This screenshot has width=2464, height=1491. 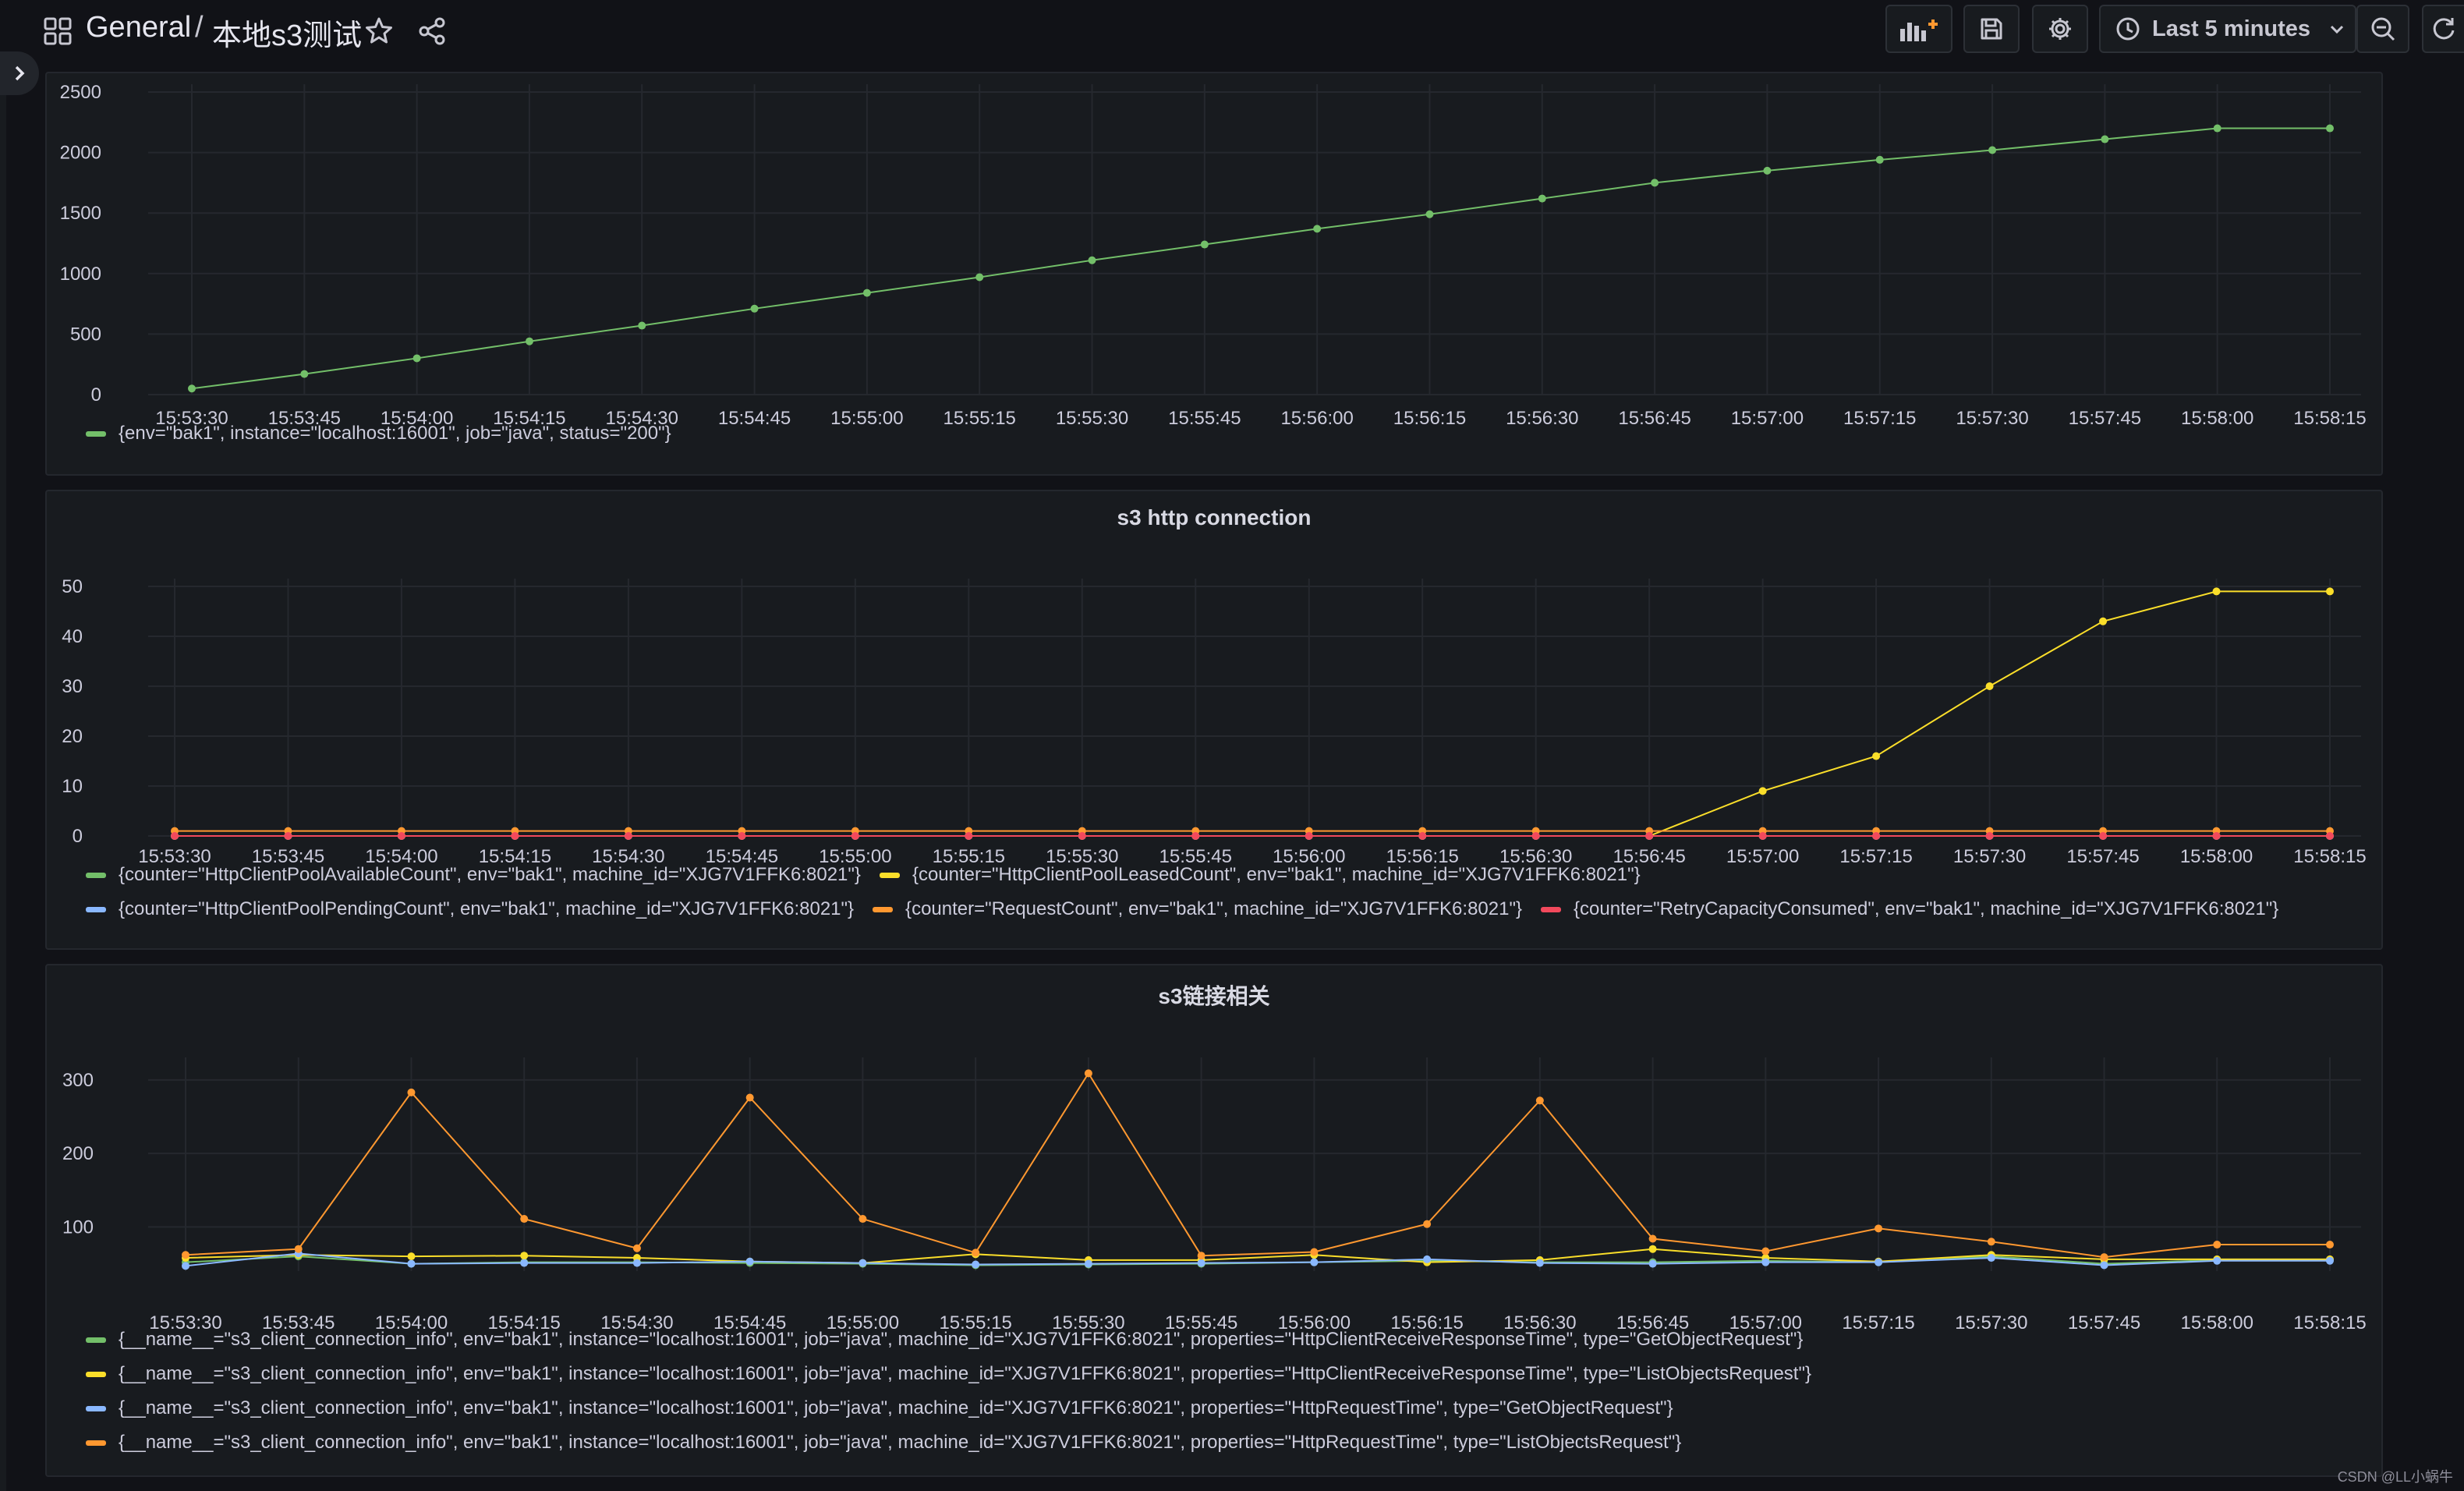 I want to click on zoom-out-button, so click(x=2382, y=29).